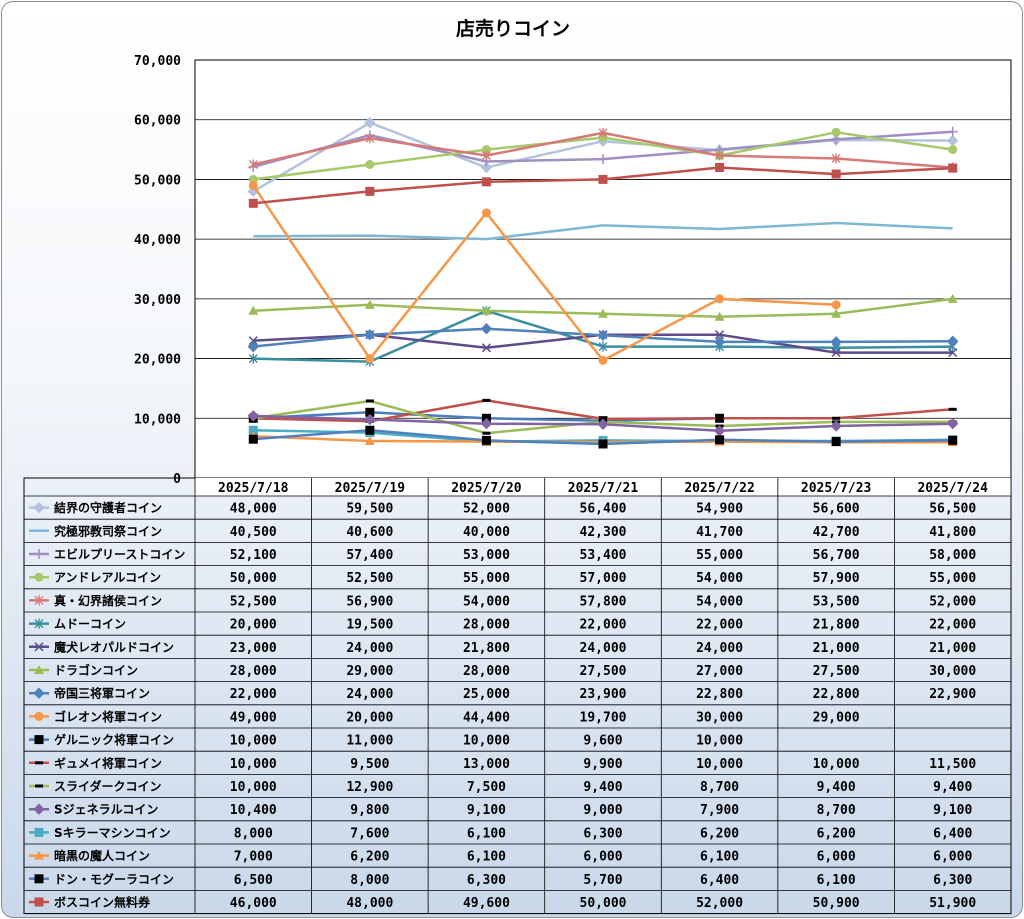 This screenshot has width=1024, height=919. Describe the element at coordinates (836, 509) in the screenshot. I see `table-cell: 56,600` at that location.